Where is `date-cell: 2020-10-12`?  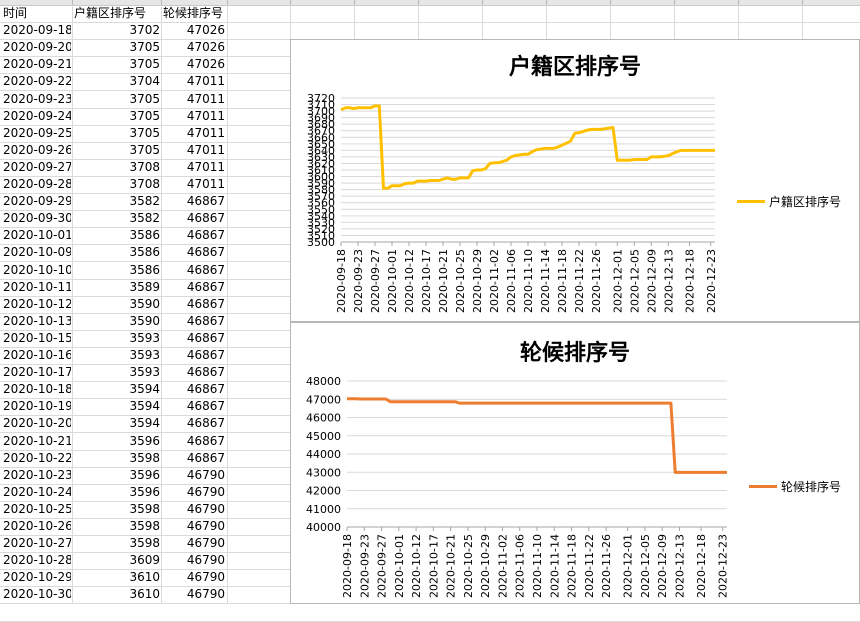
date-cell: 2020-10-12 is located at coordinates (37, 304).